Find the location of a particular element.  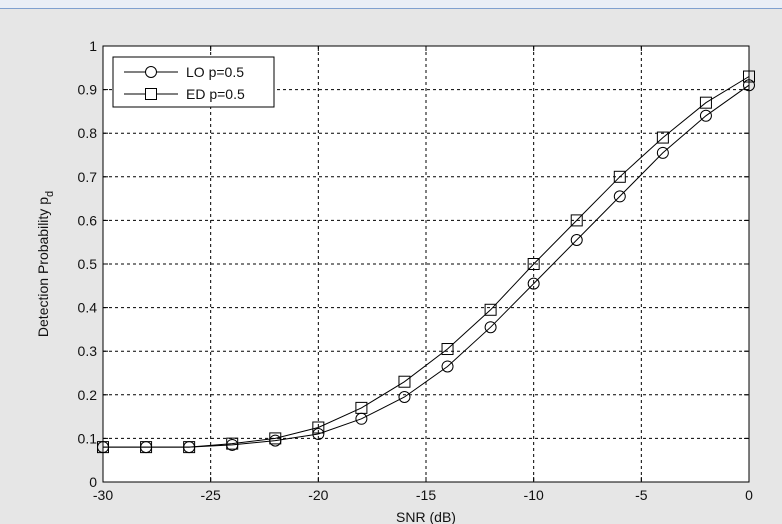

y-tick-label: 0.5 is located at coordinates (88, 264).